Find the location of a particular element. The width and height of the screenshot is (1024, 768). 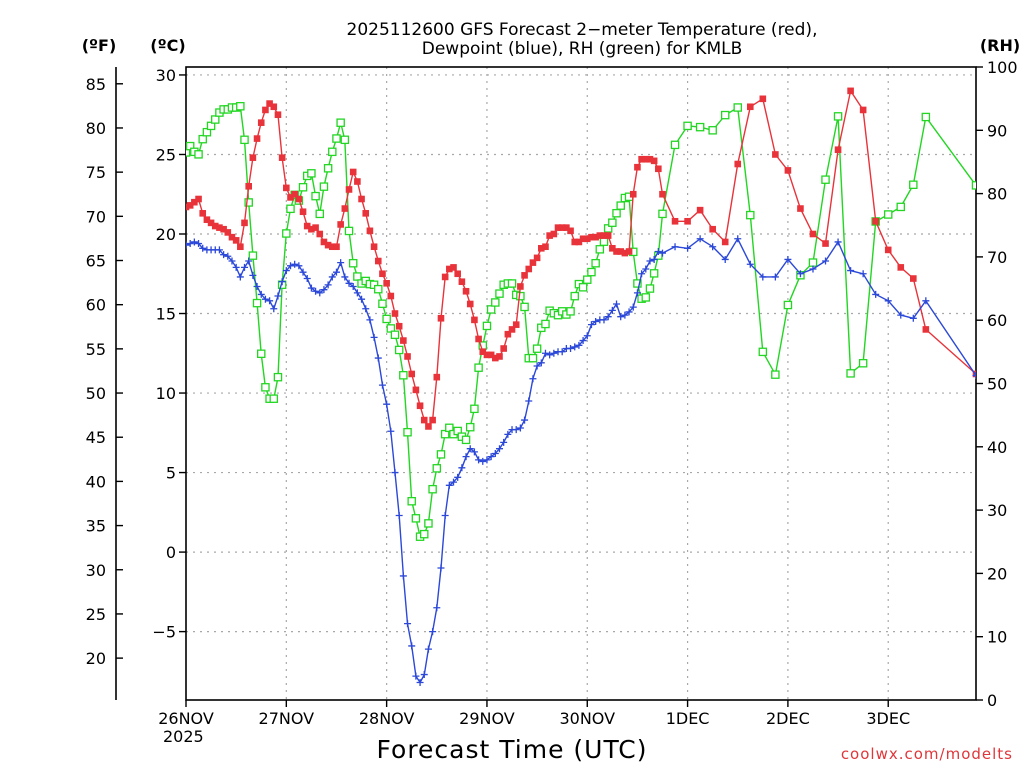

rh-tick-label: 10 is located at coordinates (997, 637).